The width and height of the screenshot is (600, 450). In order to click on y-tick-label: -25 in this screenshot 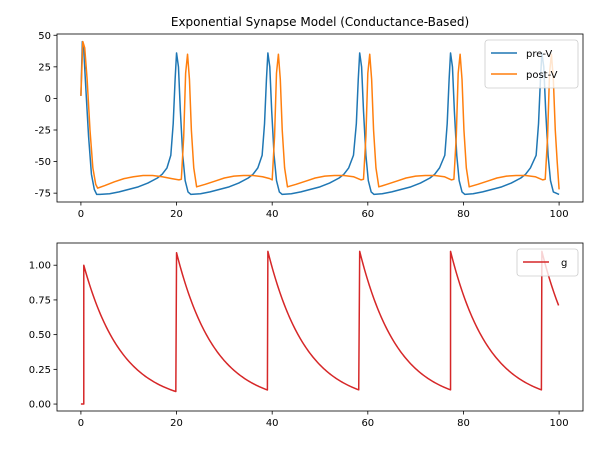, I will do `click(43, 131)`.